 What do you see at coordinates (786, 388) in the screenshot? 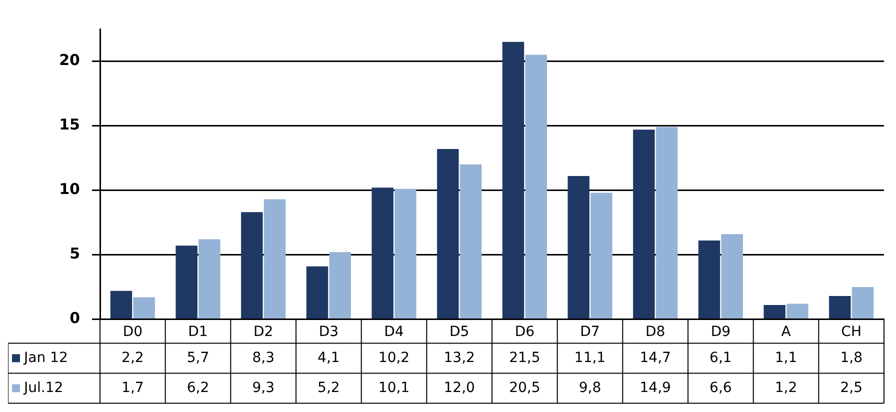
I see `data-label: 1,2` at bounding box center [786, 388].